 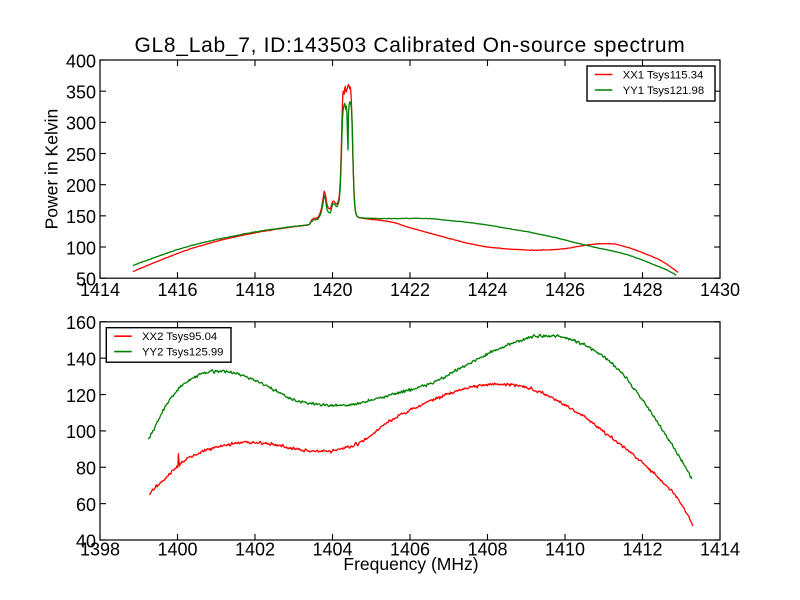 What do you see at coordinates (332, 550) in the screenshot?
I see `svg-text: 1404` at bounding box center [332, 550].